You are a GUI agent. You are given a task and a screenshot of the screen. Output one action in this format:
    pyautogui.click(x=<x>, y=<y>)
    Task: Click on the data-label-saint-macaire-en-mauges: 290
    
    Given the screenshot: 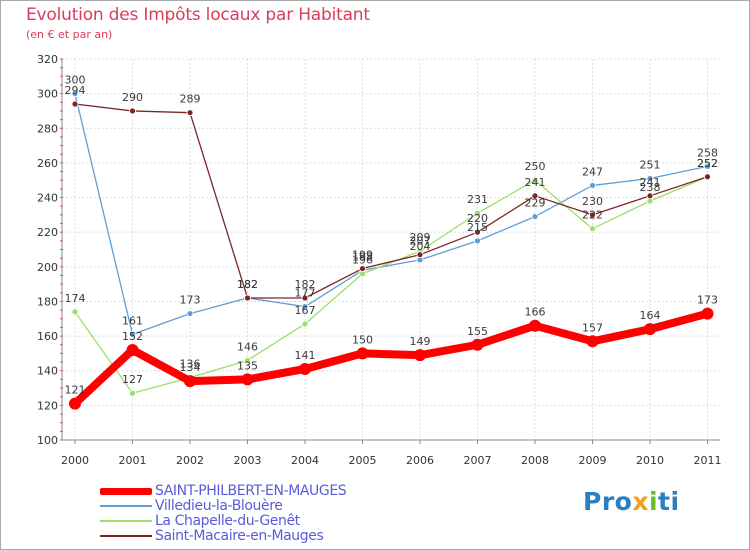 What is the action you would take?
    pyautogui.click(x=132, y=97)
    